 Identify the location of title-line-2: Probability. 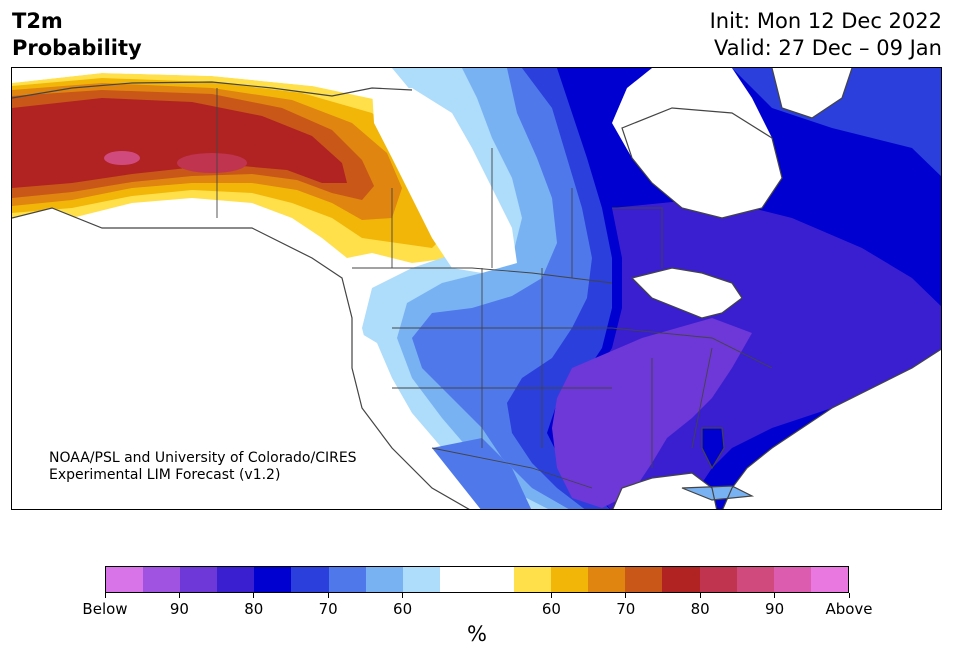
(77, 48).